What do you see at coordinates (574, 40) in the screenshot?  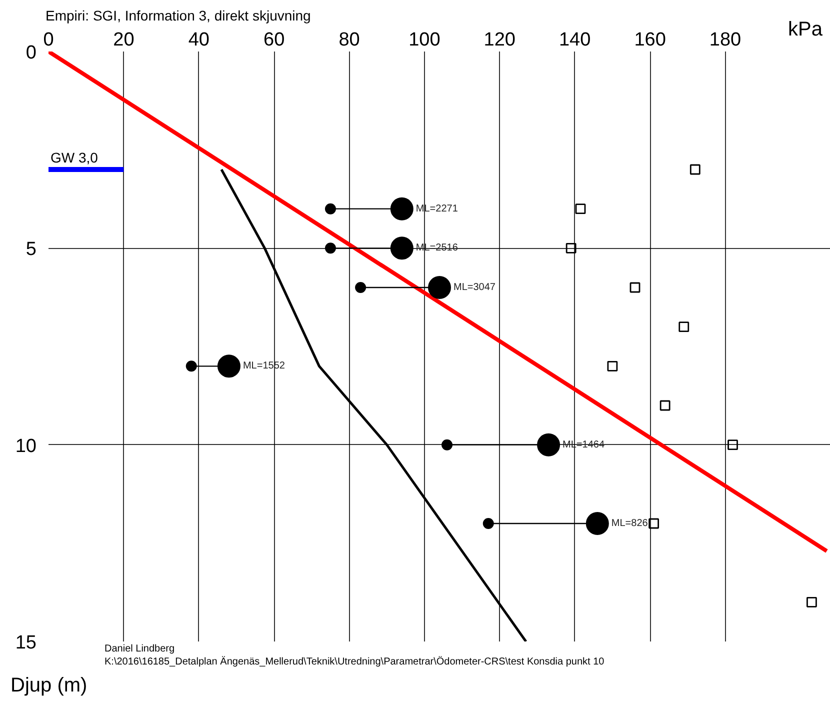 I see `x-tick-label: 140` at bounding box center [574, 40].